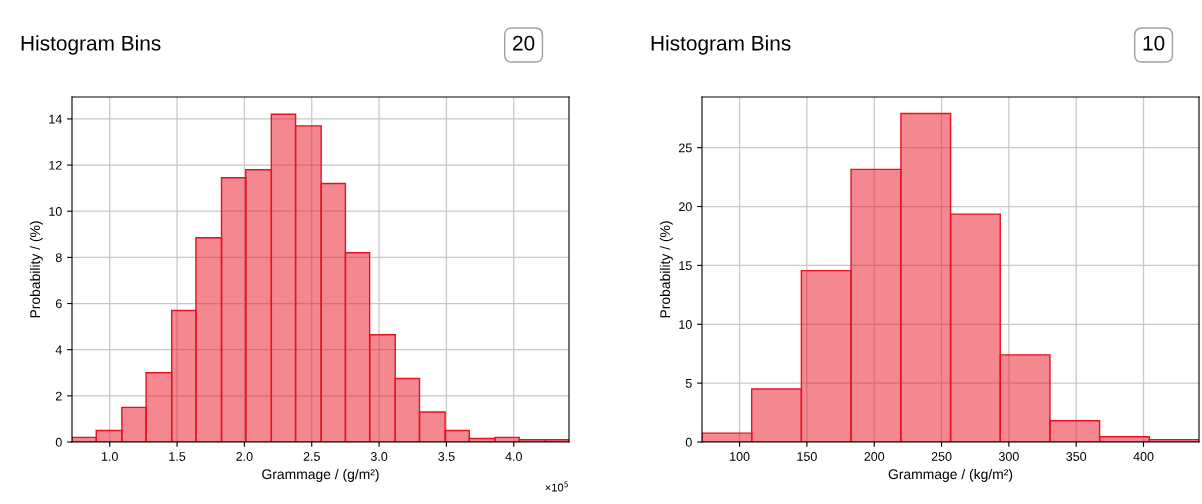 This screenshot has width=1202, height=504. Describe the element at coordinates (740, 456) in the screenshot. I see `x-tick-label: 100` at that location.